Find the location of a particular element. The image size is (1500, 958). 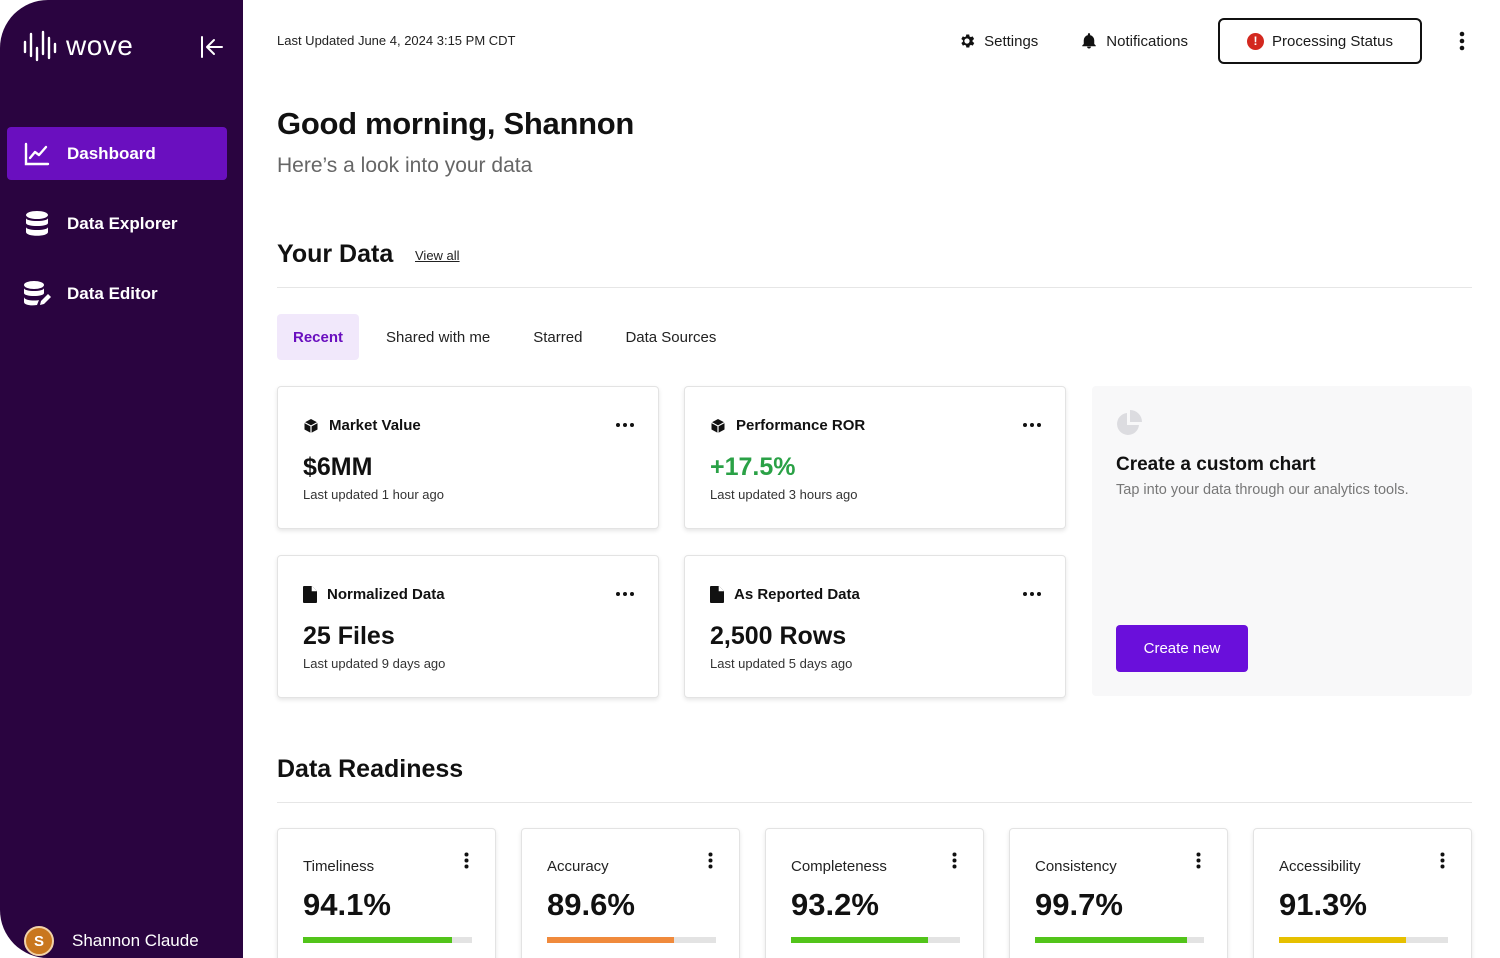

metric-label: Consistency is located at coordinates (1076, 866).